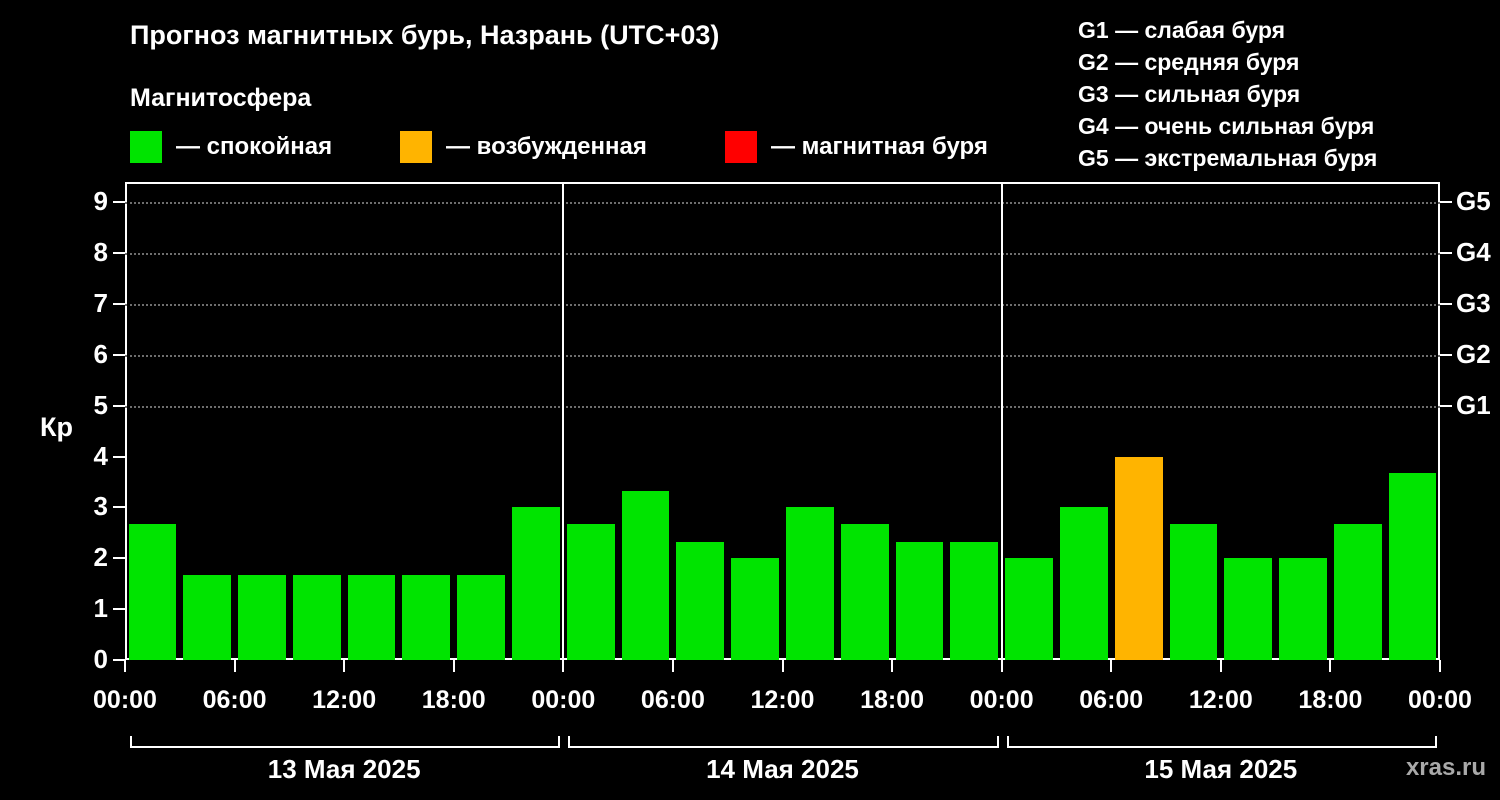 The width and height of the screenshot is (1500, 800). Describe the element at coordinates (1473, 252) in the screenshot. I see `g-tick-label-G4: G4` at that location.